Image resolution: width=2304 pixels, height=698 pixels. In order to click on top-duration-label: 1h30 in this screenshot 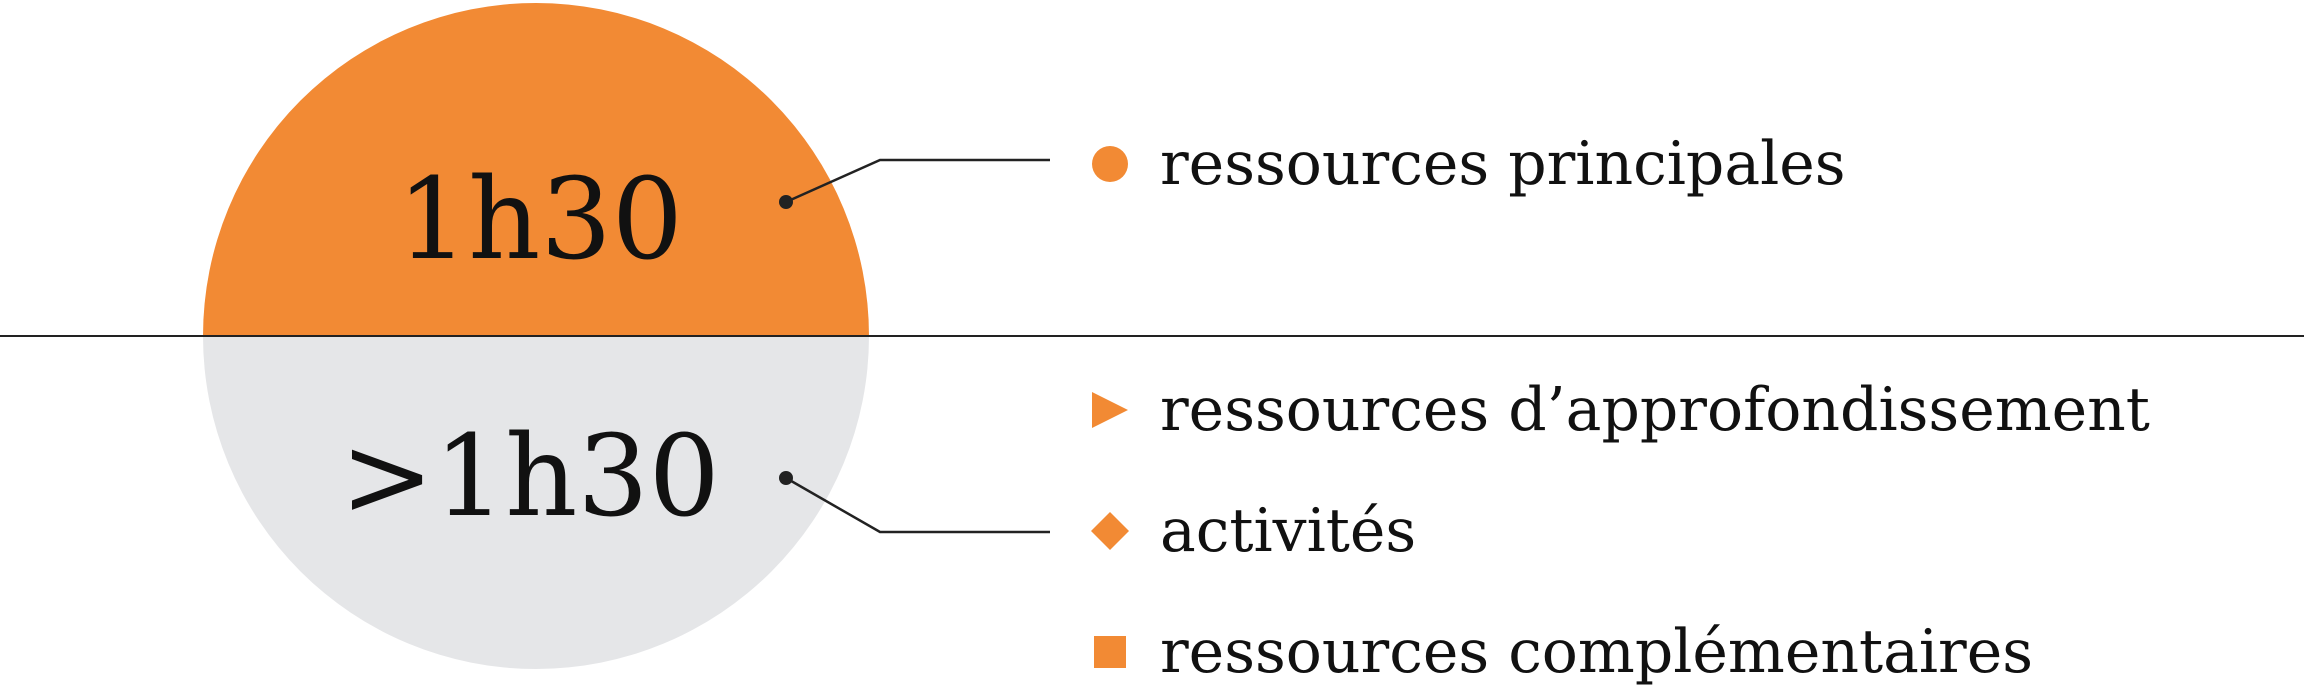, I will do `click(540, 220)`.